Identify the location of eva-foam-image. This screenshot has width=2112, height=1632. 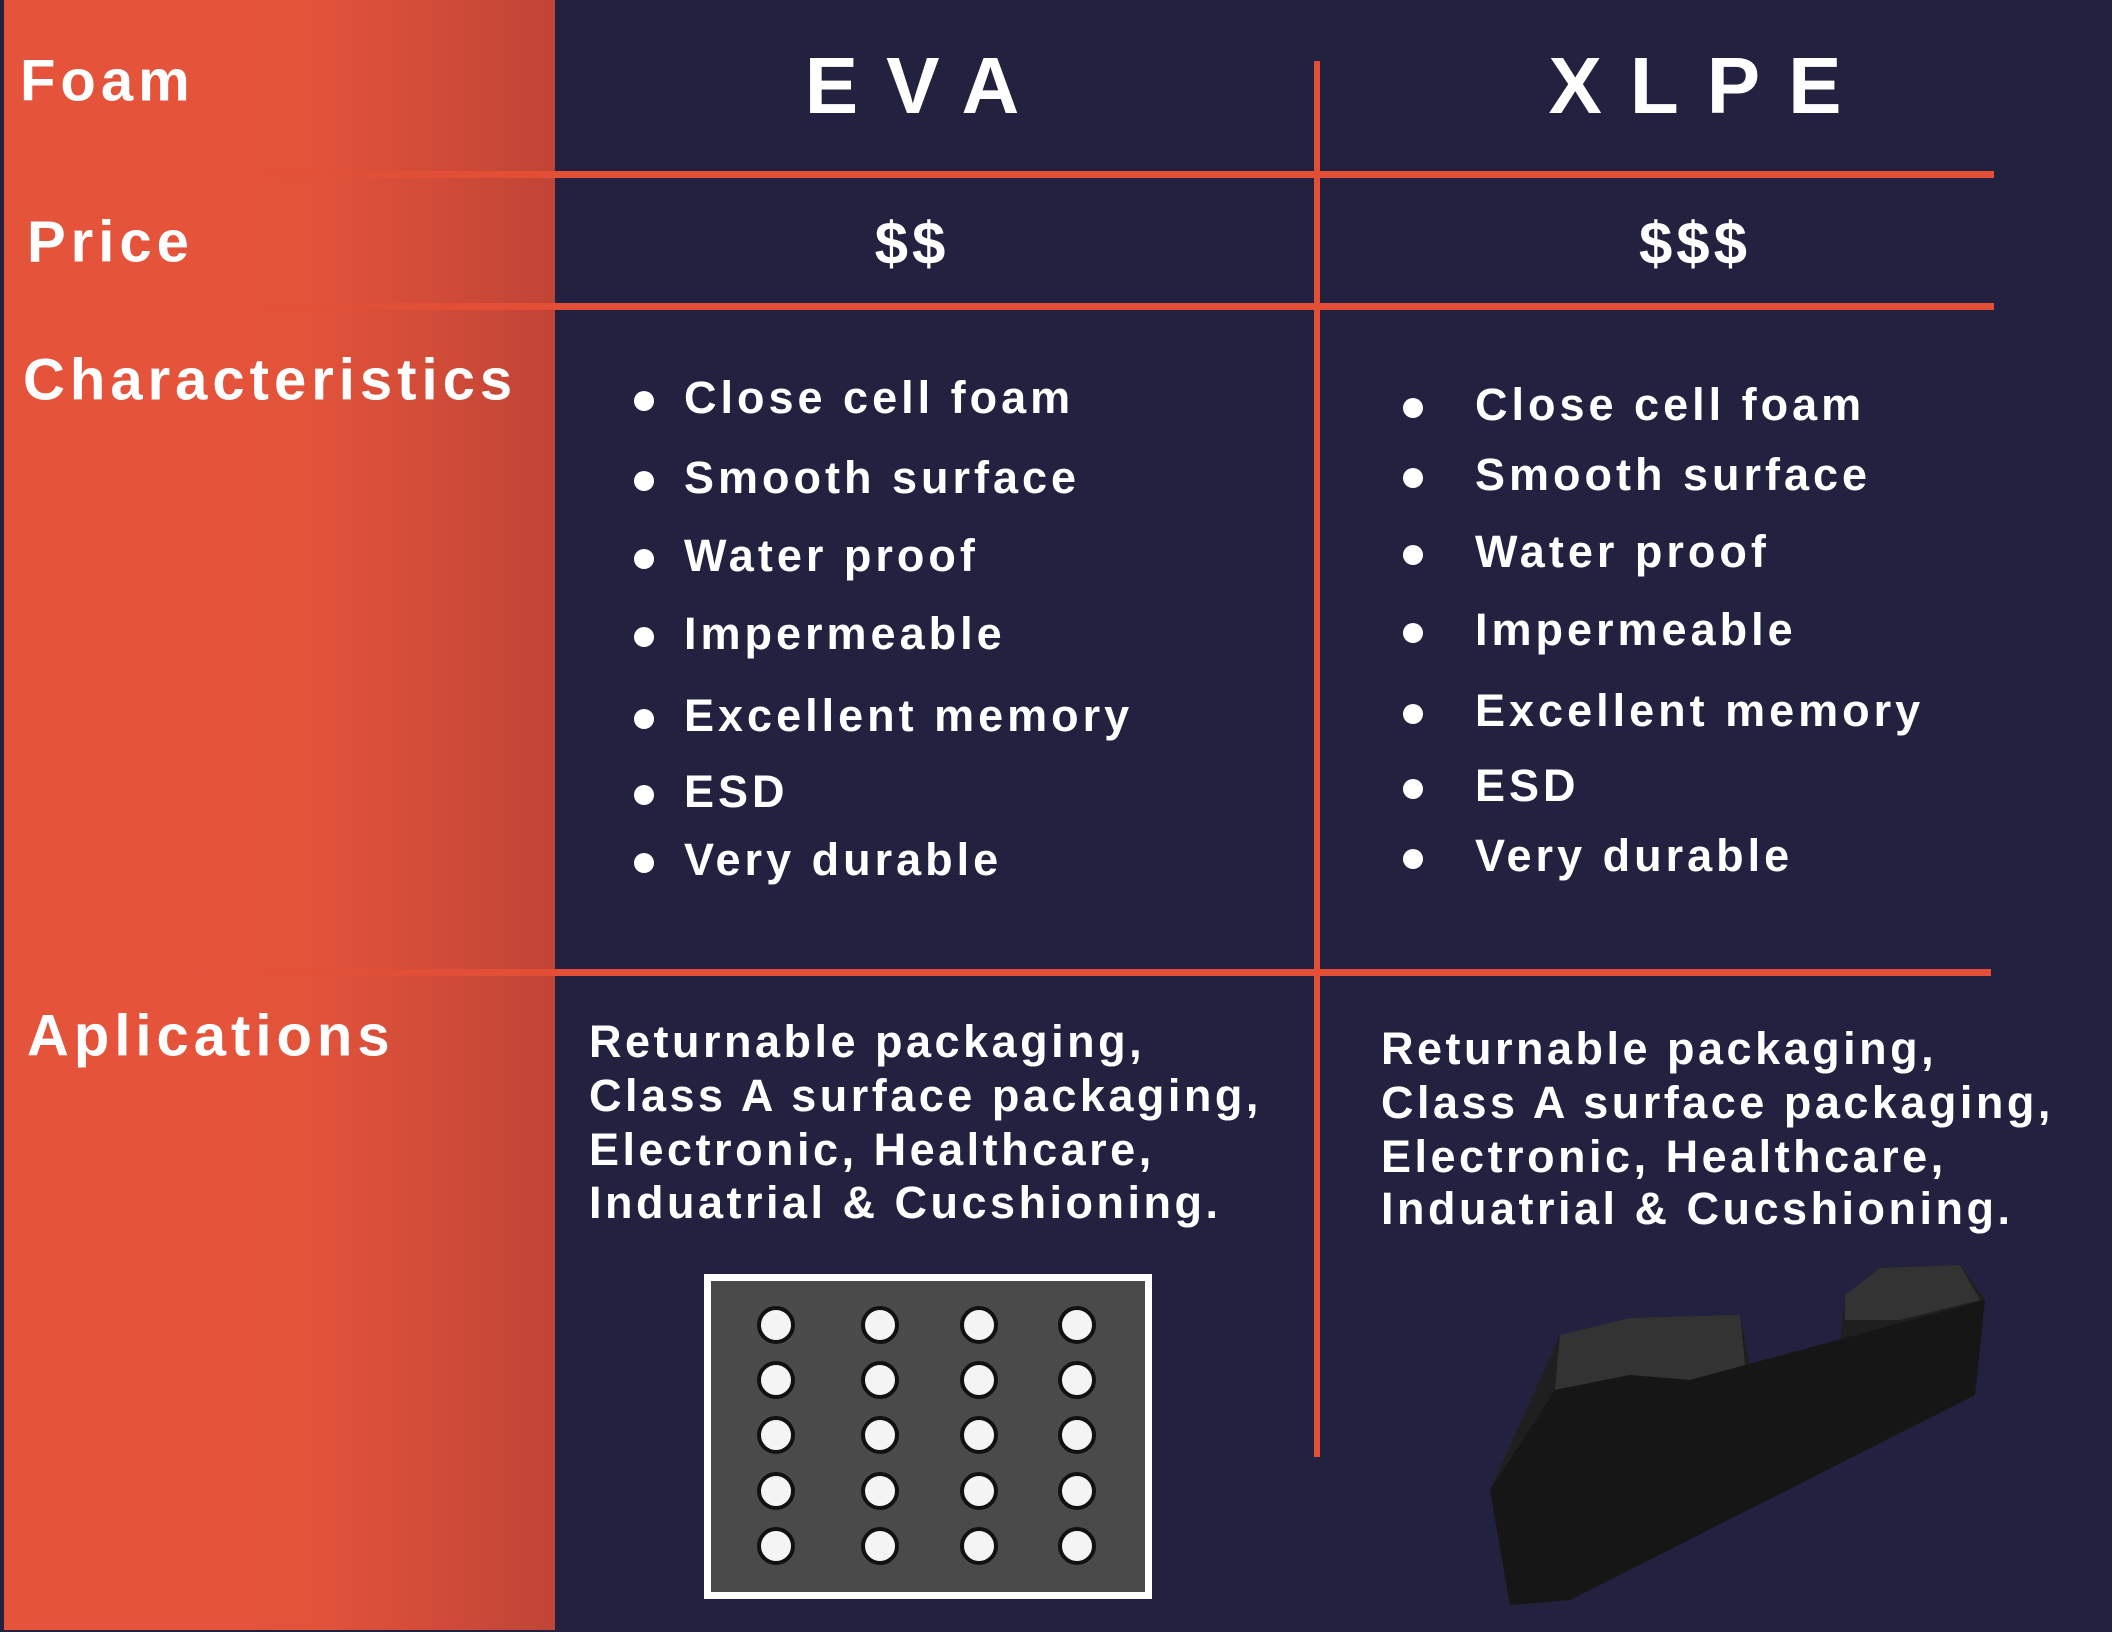
(928, 1436).